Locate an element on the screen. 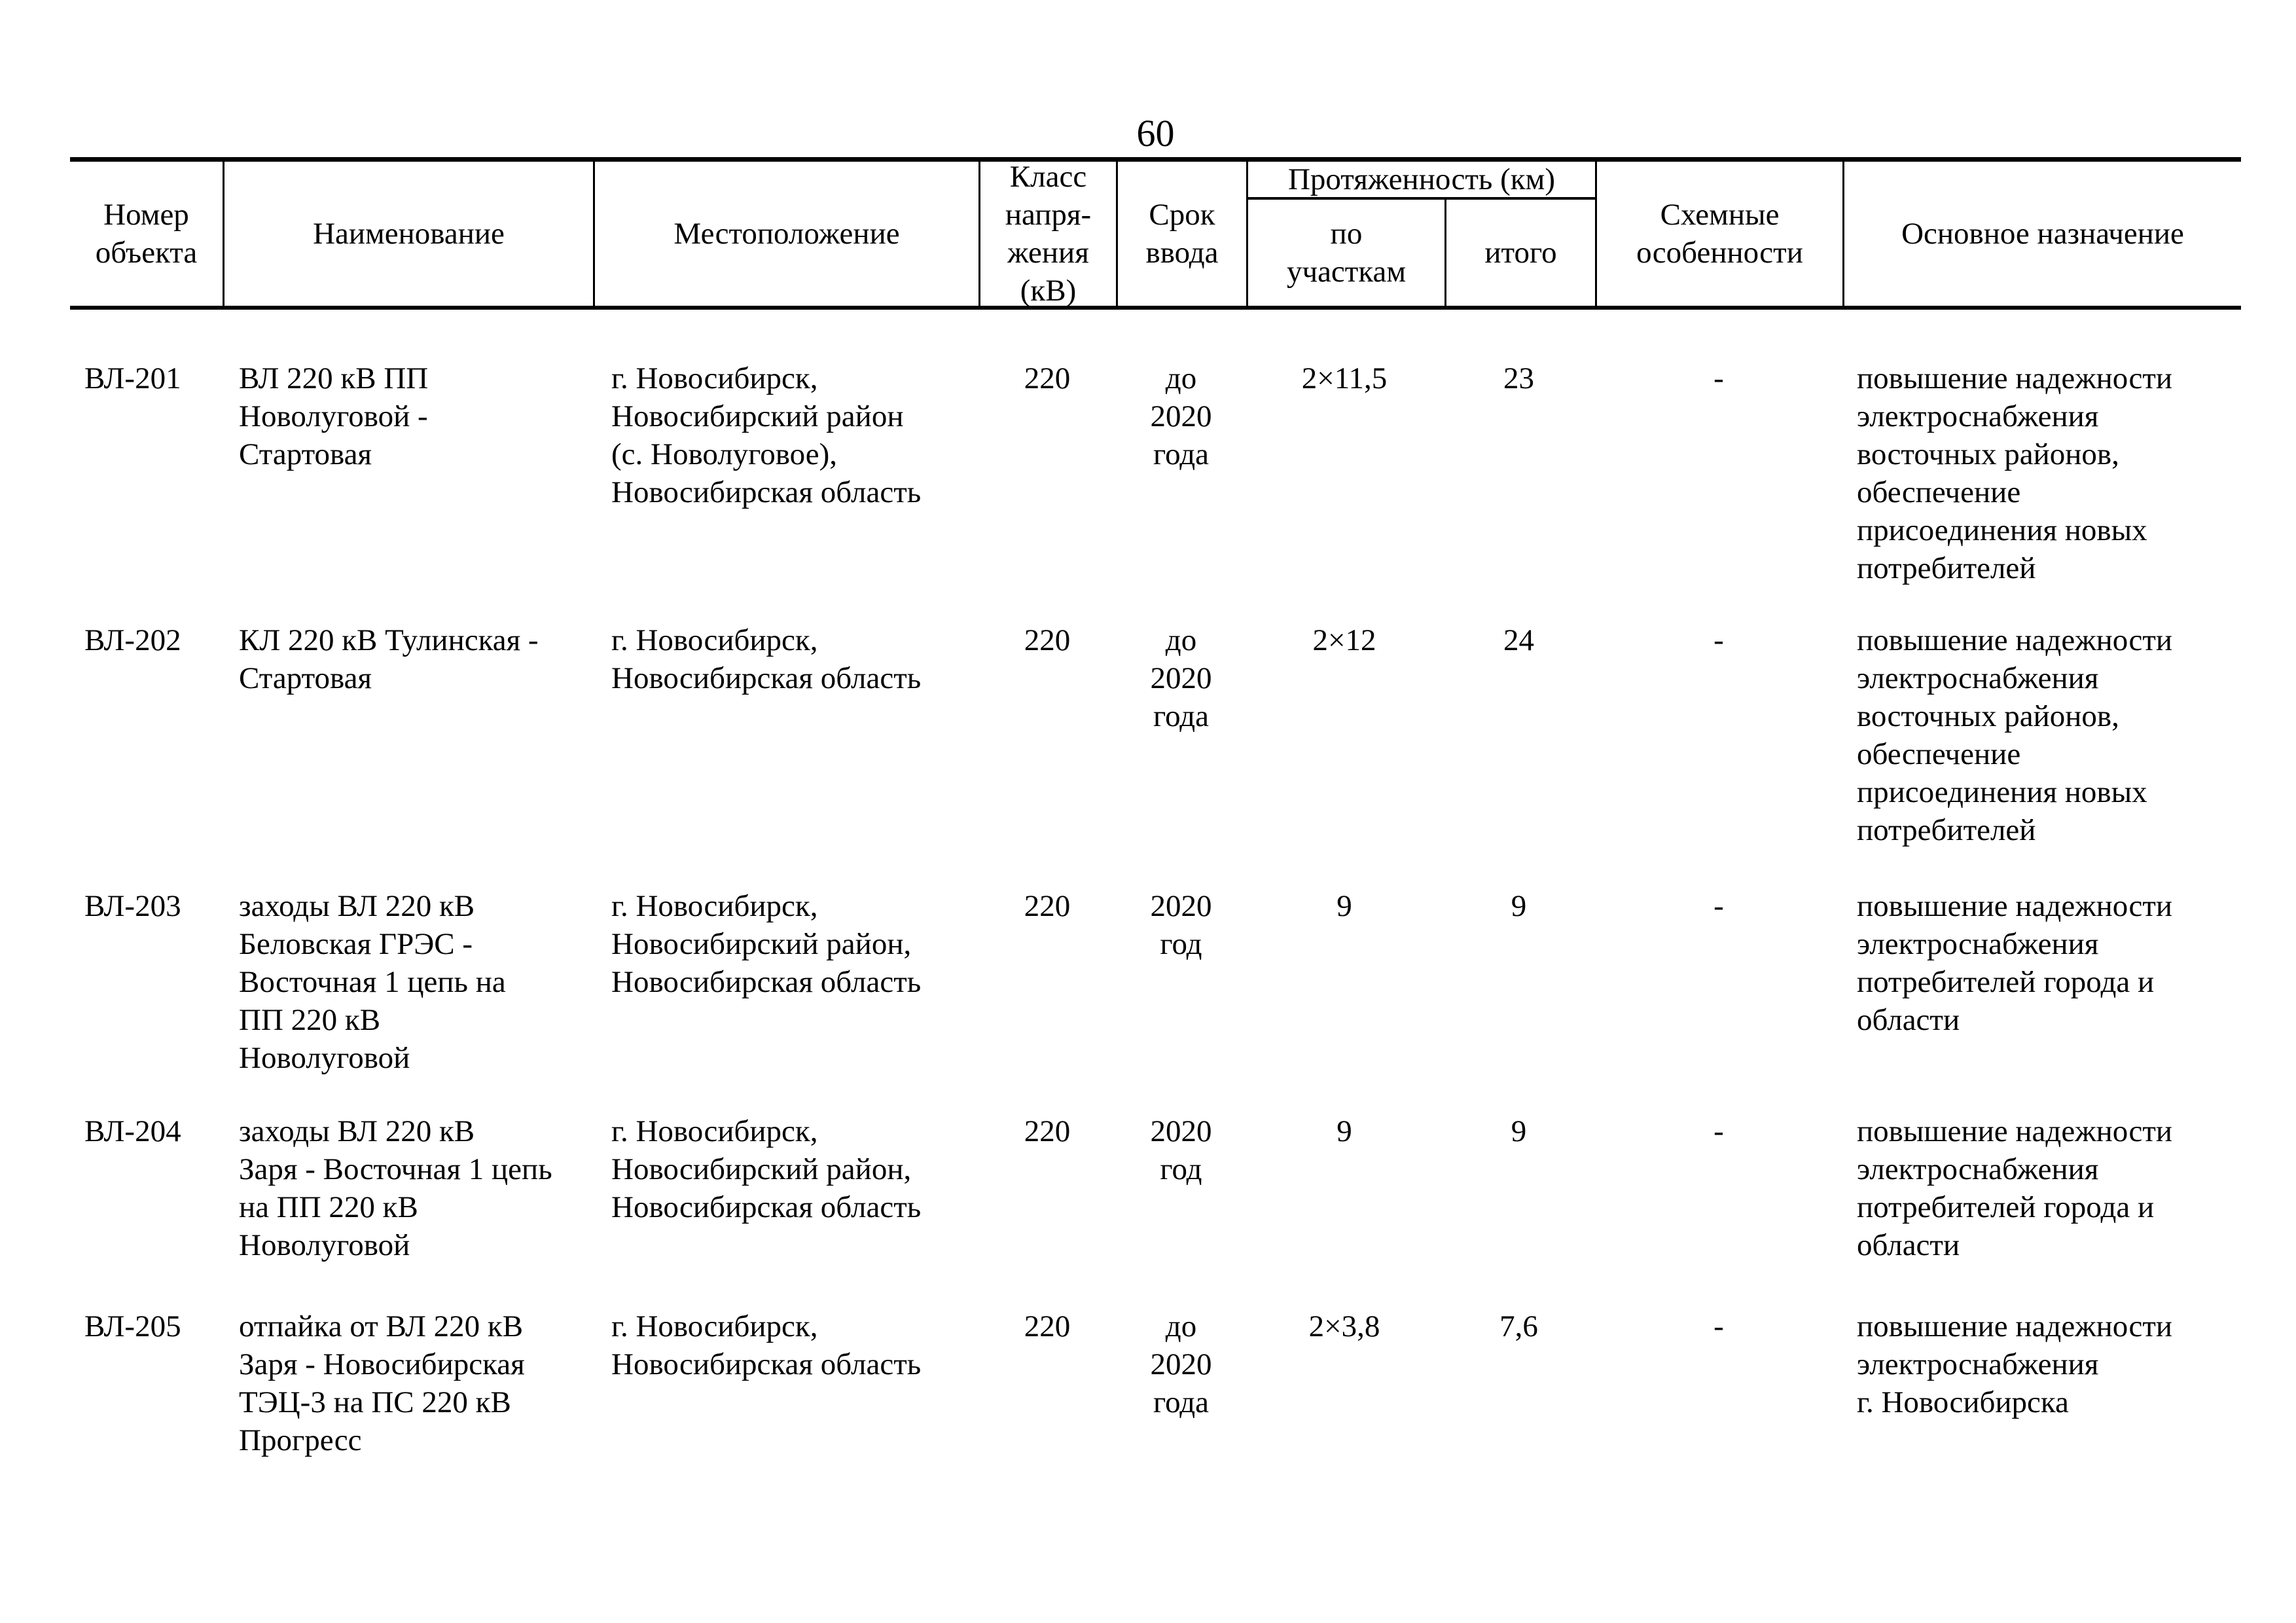  cell-object-number: ВЛ-205 is located at coordinates (132, 1326).